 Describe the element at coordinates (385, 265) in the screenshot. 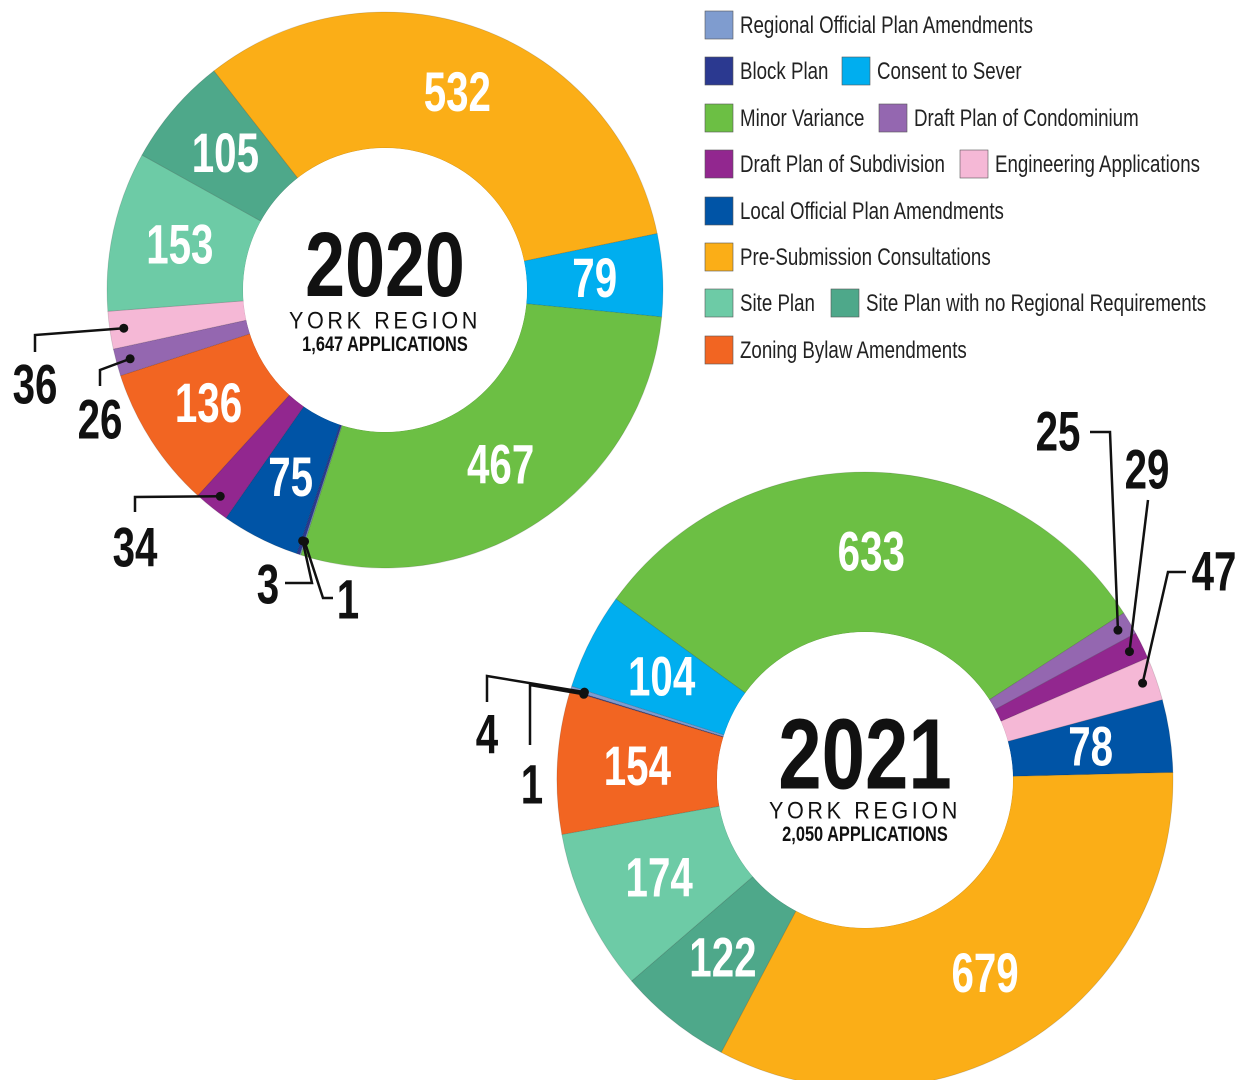

I see `chart-title: 2020` at that location.